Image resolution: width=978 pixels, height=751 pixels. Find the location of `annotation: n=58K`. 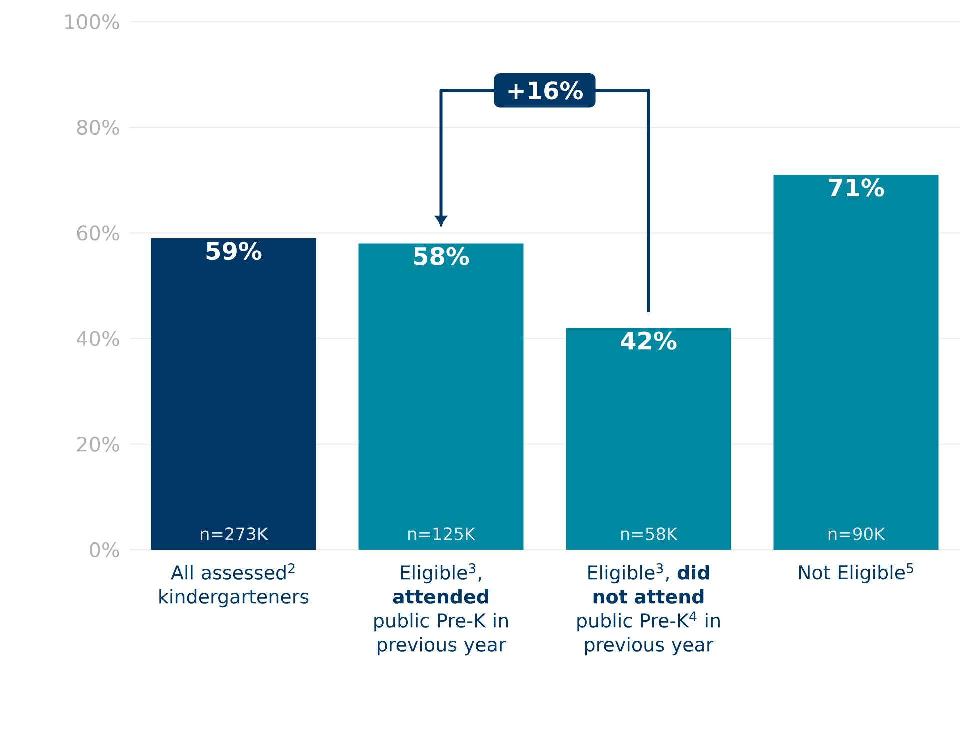

annotation: n=58K is located at coordinates (649, 534).